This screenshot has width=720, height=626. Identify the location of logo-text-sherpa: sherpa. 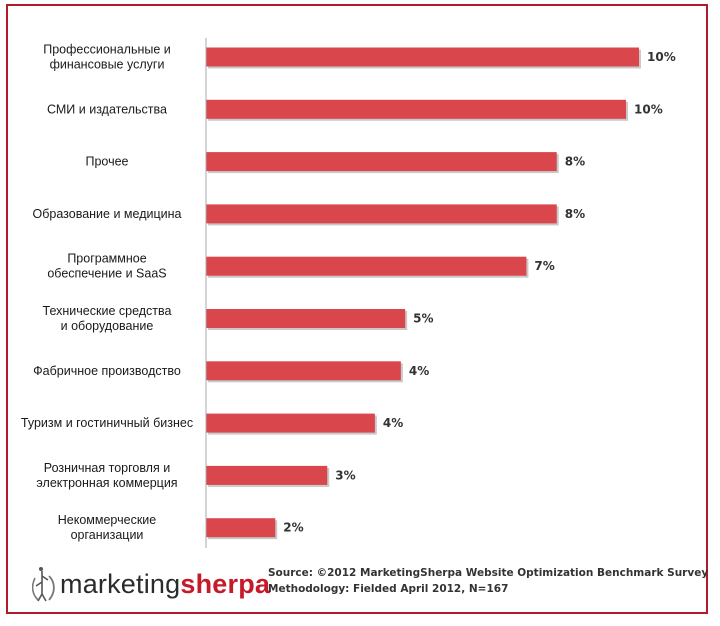
(225, 583).